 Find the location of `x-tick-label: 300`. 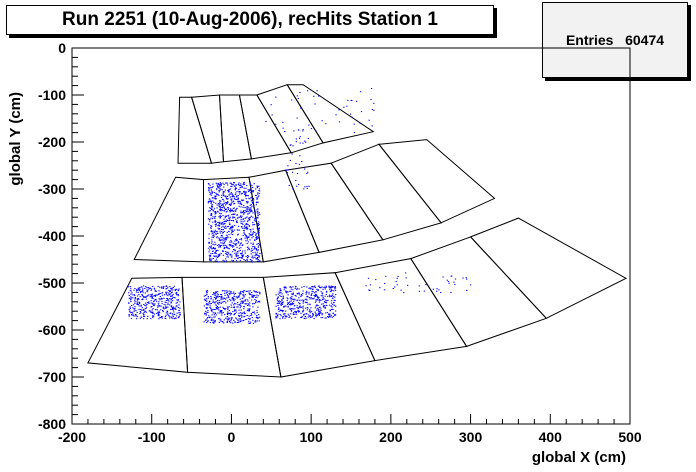

x-tick-label: 300 is located at coordinates (471, 437).